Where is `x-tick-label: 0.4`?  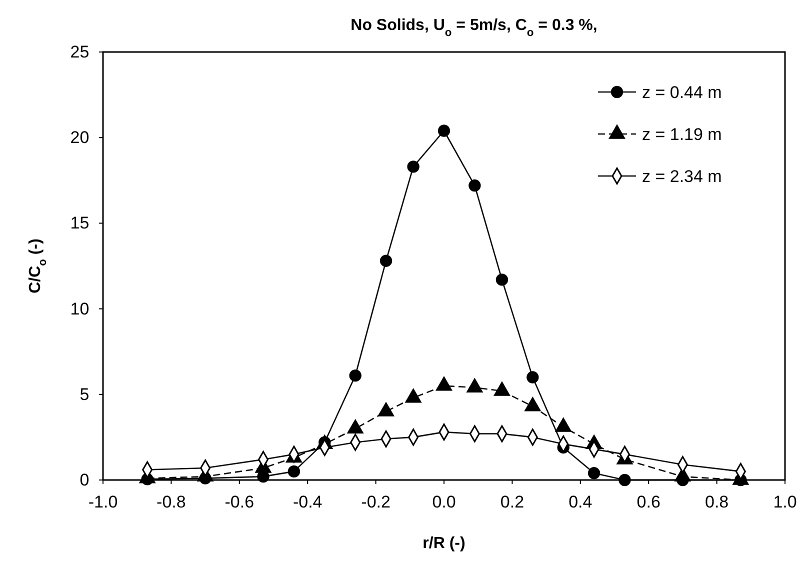 x-tick-label: 0.4 is located at coordinates (580, 502).